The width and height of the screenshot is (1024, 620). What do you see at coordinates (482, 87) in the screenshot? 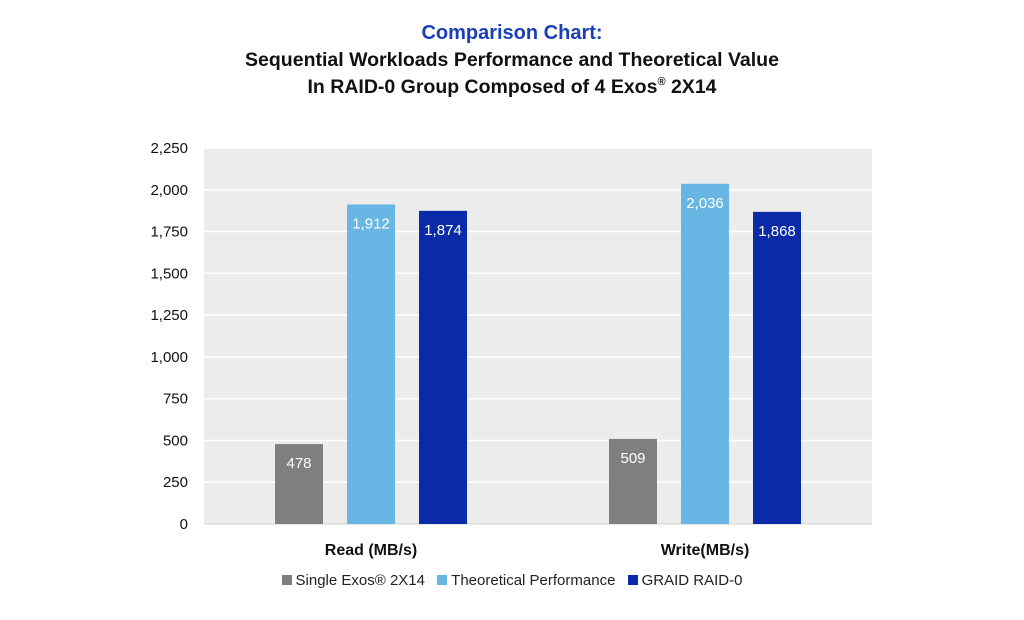
I see `title-line-3-main: In RAID-0 Group Composed of 4 Exos` at bounding box center [482, 87].